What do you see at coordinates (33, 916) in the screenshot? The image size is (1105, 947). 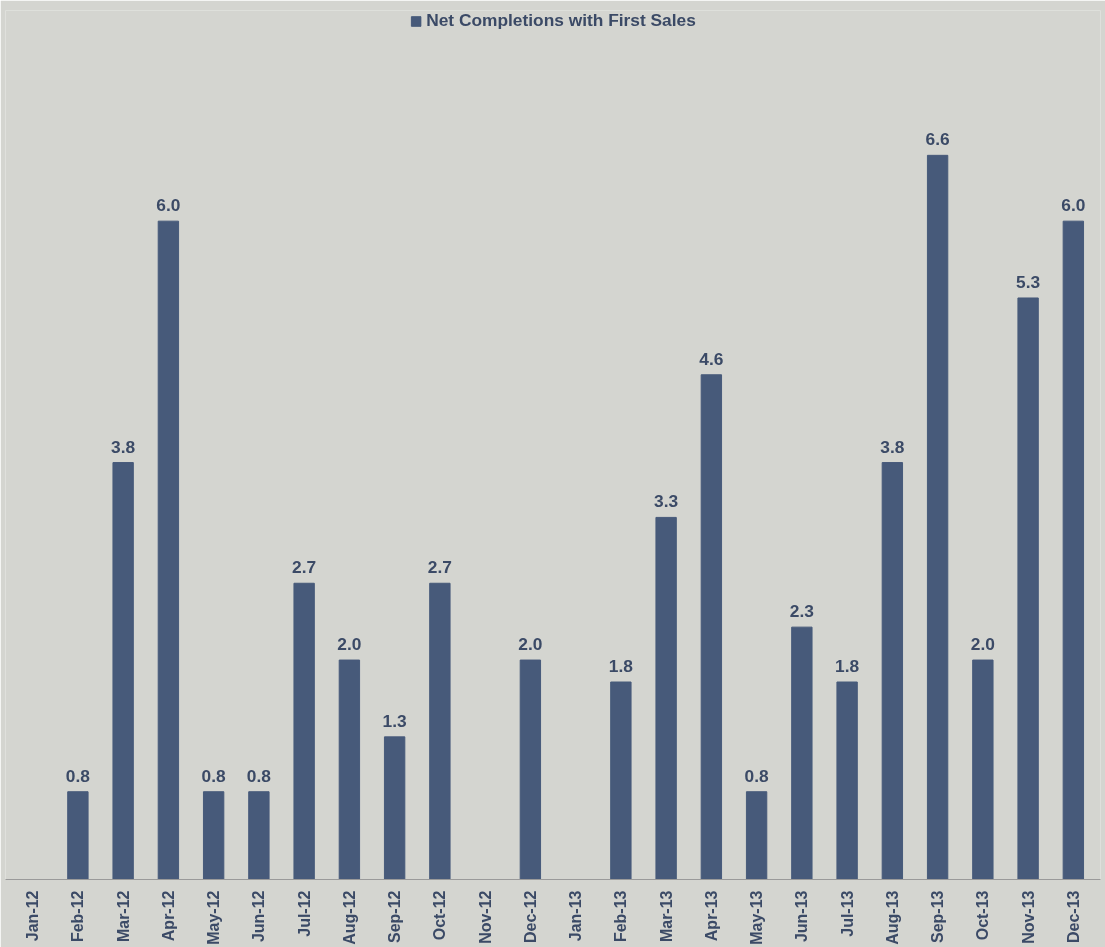 I see `x-tick-label: Jan-12` at bounding box center [33, 916].